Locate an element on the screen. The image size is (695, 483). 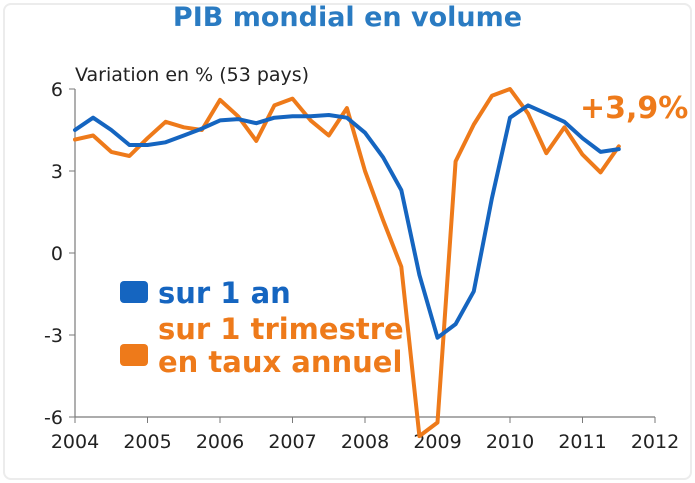
legend: sur 1 an sur 1 trimestre en taux annuel is located at coordinates (262, 327).